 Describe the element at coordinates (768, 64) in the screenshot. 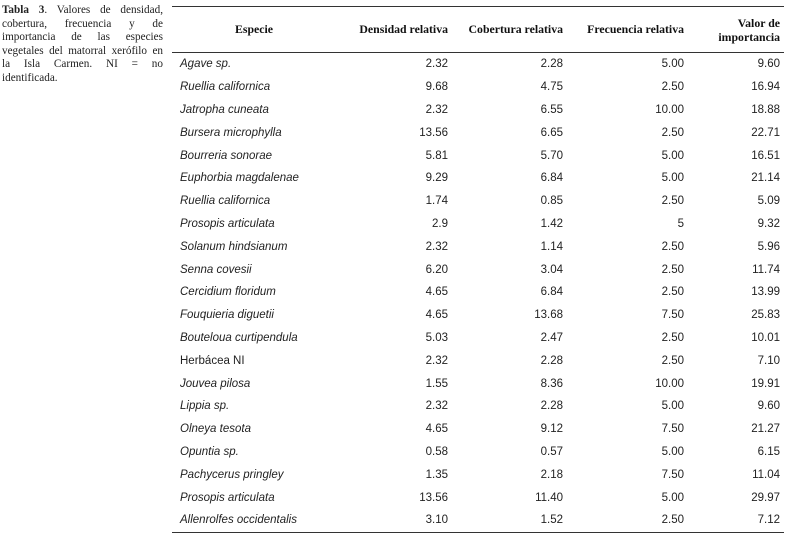

I see `cell-valor: 9.60` at that location.